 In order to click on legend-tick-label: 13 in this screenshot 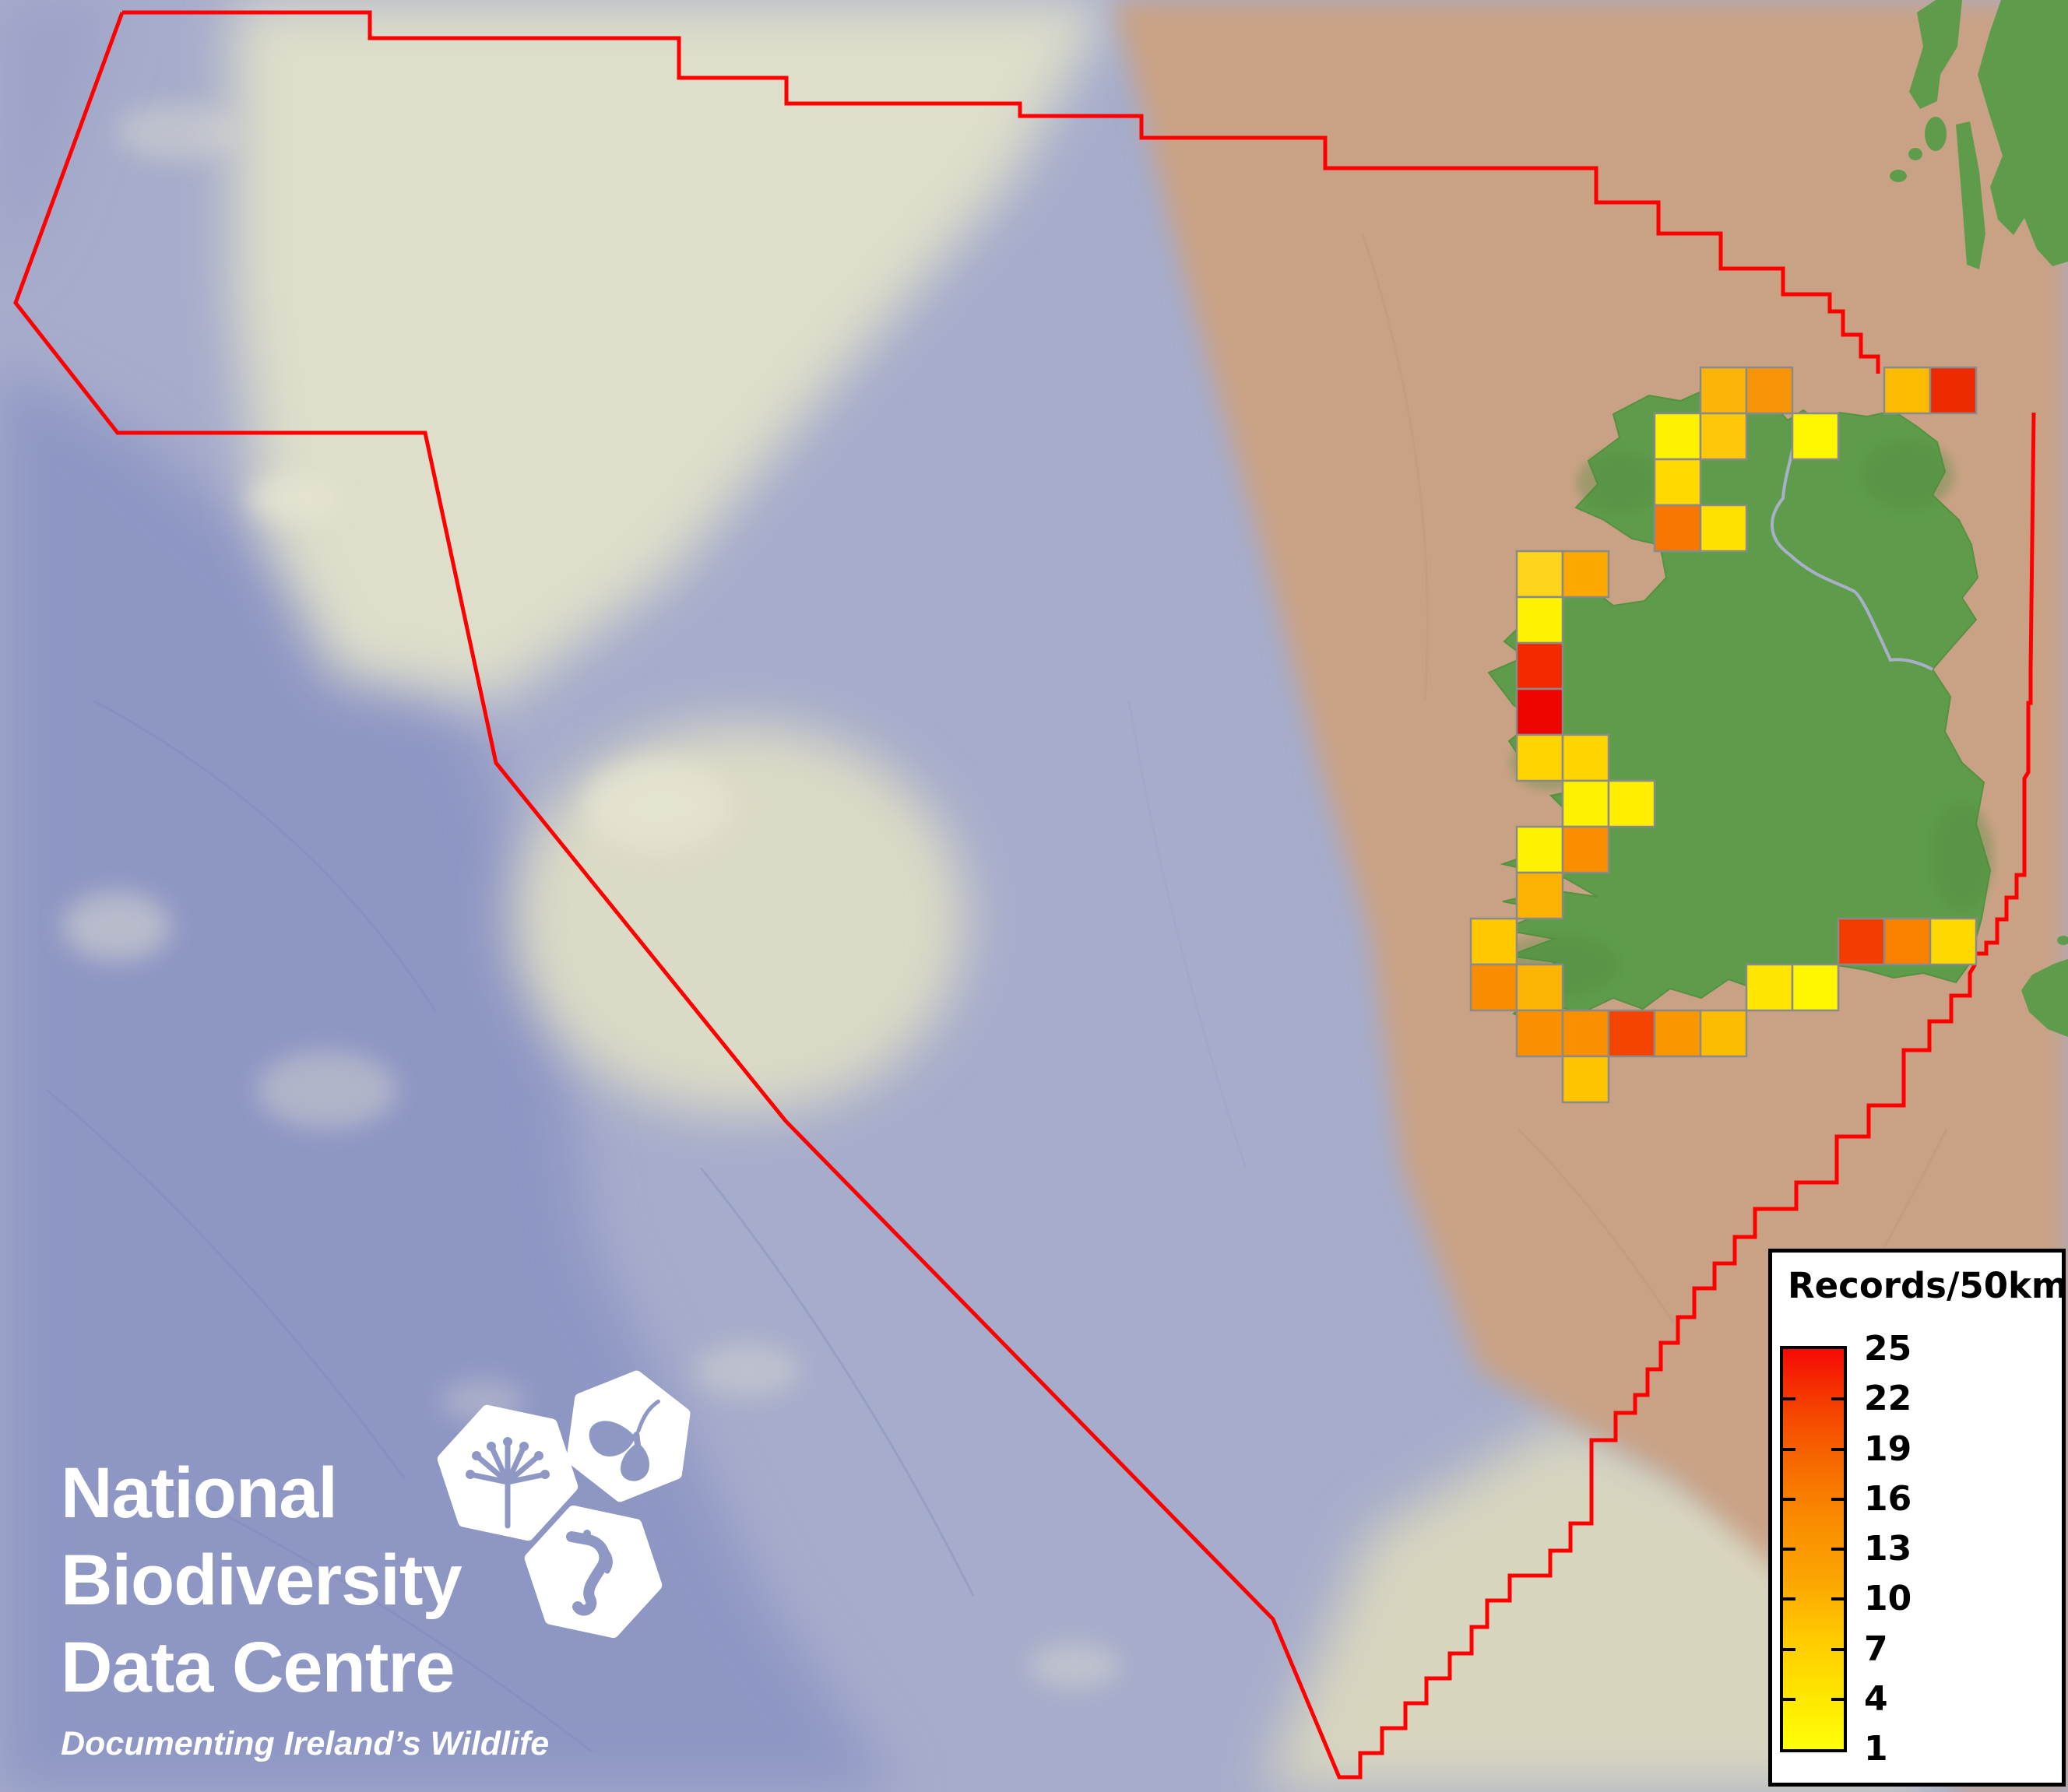, I will do `click(1888, 1549)`.